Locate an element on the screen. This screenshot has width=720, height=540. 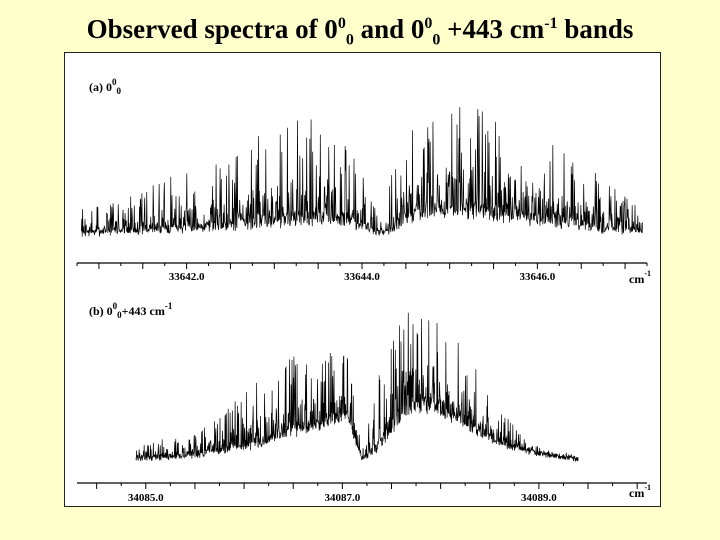
title-sup2: 0 is located at coordinates (428, 23).